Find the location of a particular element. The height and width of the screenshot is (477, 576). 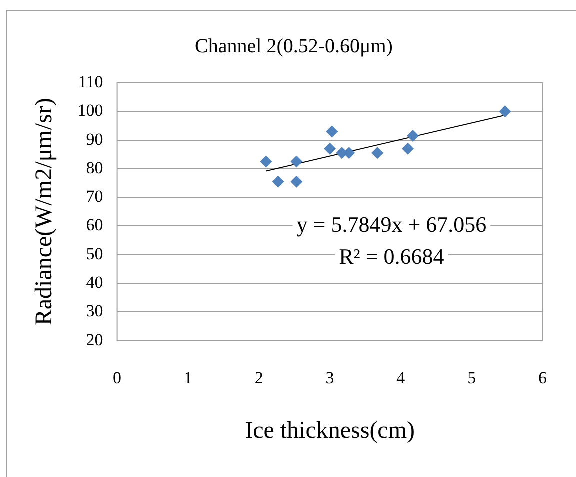

x-tick-label: 1 is located at coordinates (188, 378).